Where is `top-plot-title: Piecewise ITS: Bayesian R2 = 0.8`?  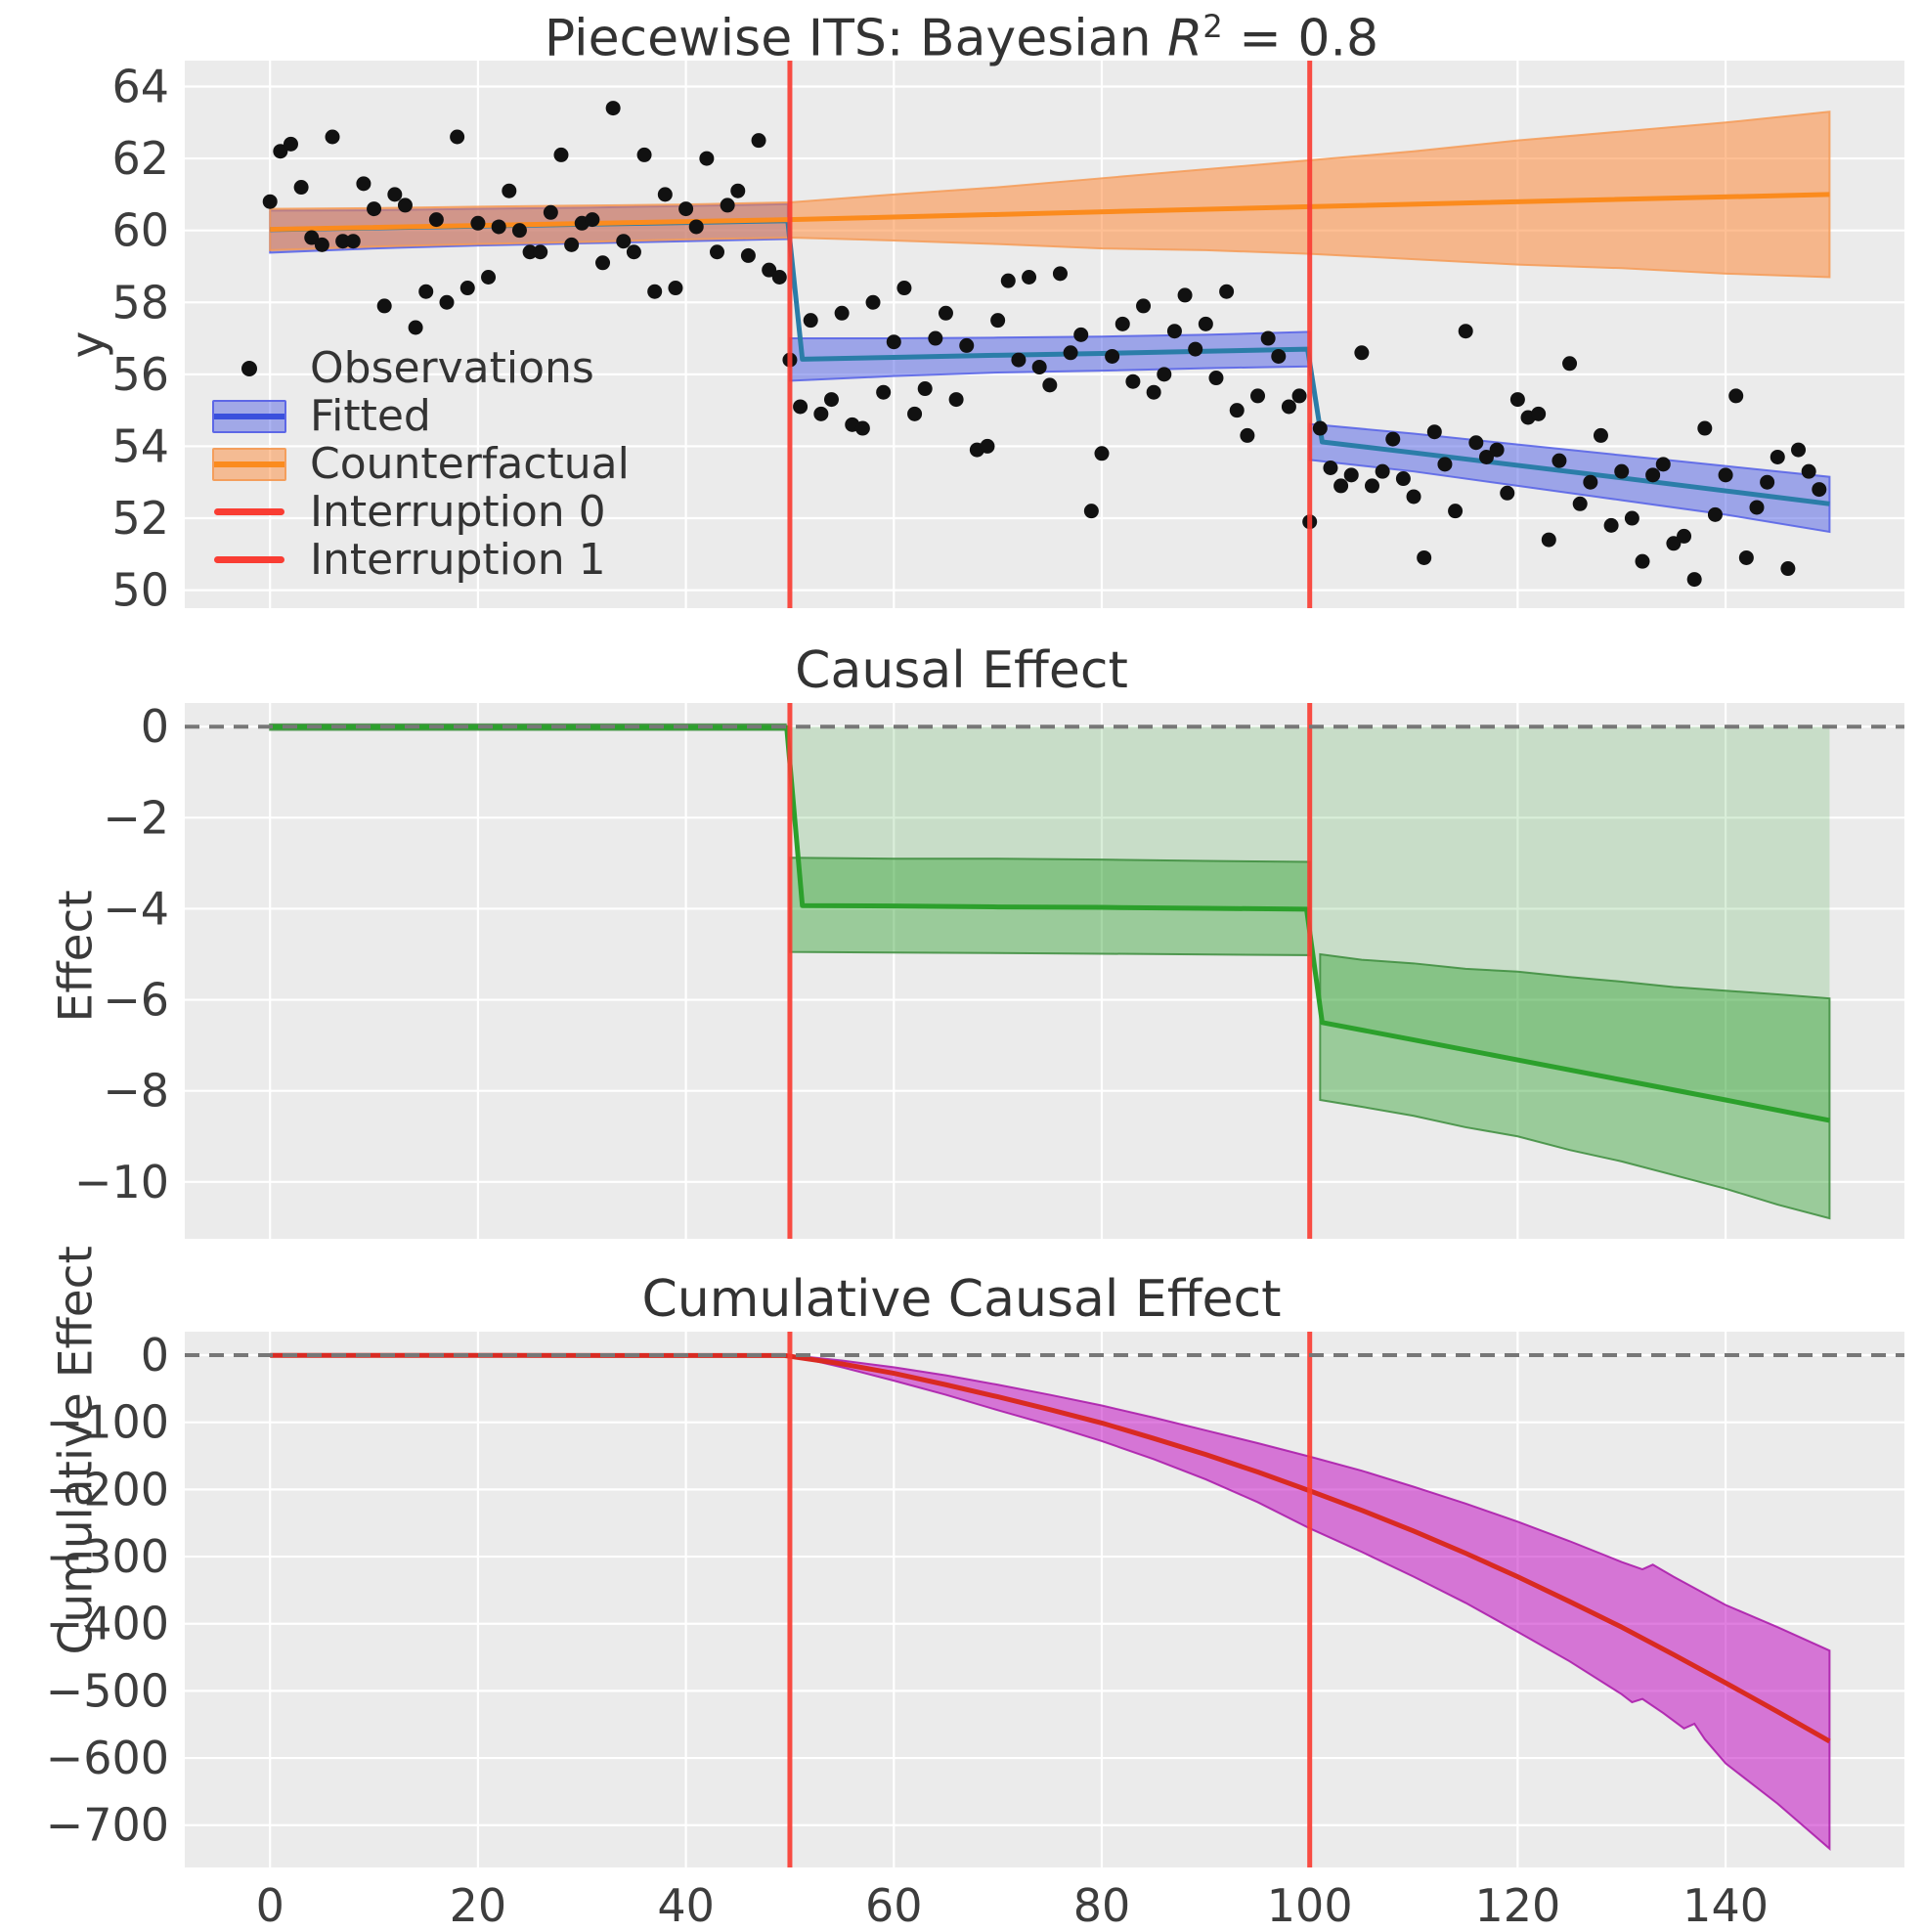 top-plot-title: Piecewise ITS: Bayesian R2 = 0.8 is located at coordinates (961, 37).